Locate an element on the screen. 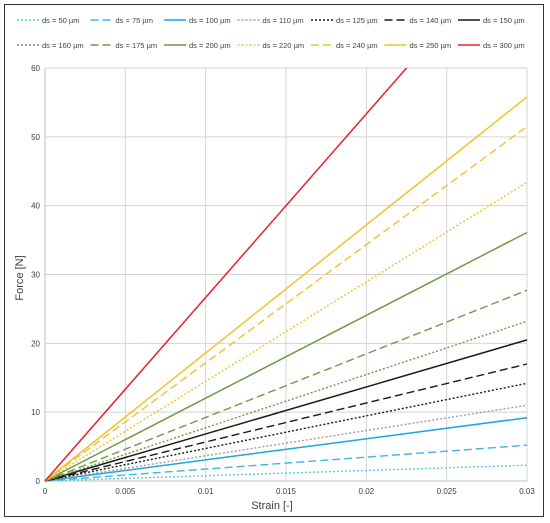  legend-label: ds = 140 µm is located at coordinates (431, 20).